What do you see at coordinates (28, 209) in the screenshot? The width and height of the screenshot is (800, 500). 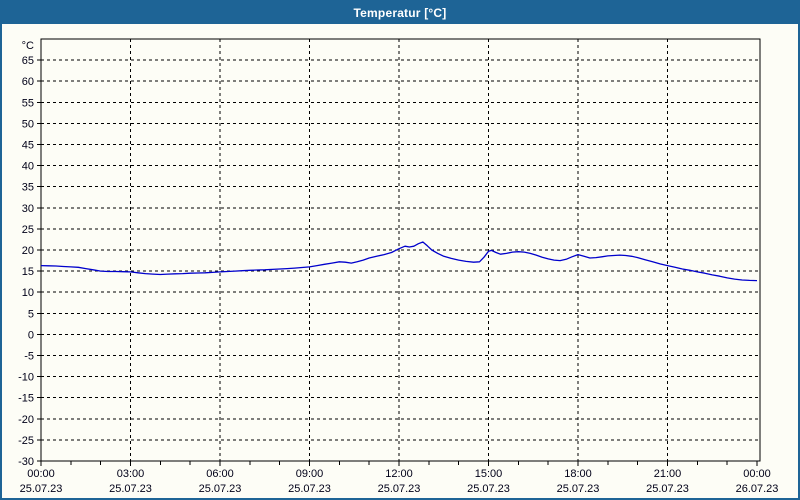 I see `y-tick-label: 30` at bounding box center [28, 209].